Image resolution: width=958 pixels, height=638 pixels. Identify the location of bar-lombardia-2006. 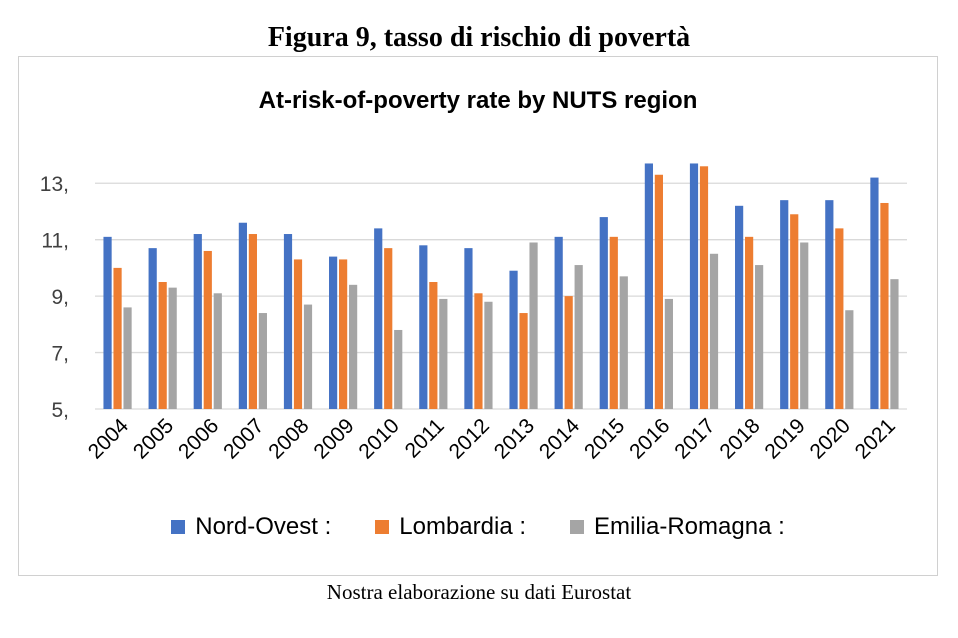
(207, 329).